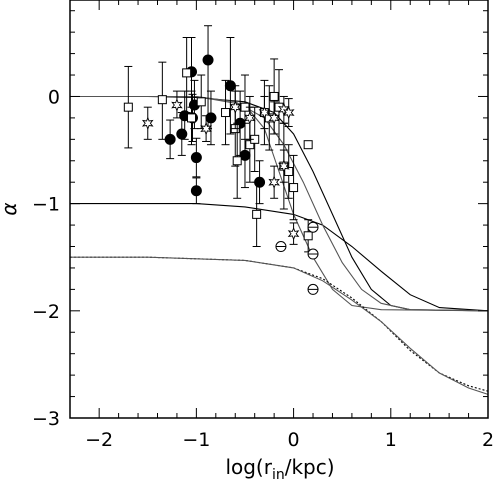 The image size is (494, 489). What do you see at coordinates (46, 205) in the screenshot?
I see `y-tick-label: −1` at bounding box center [46, 205].